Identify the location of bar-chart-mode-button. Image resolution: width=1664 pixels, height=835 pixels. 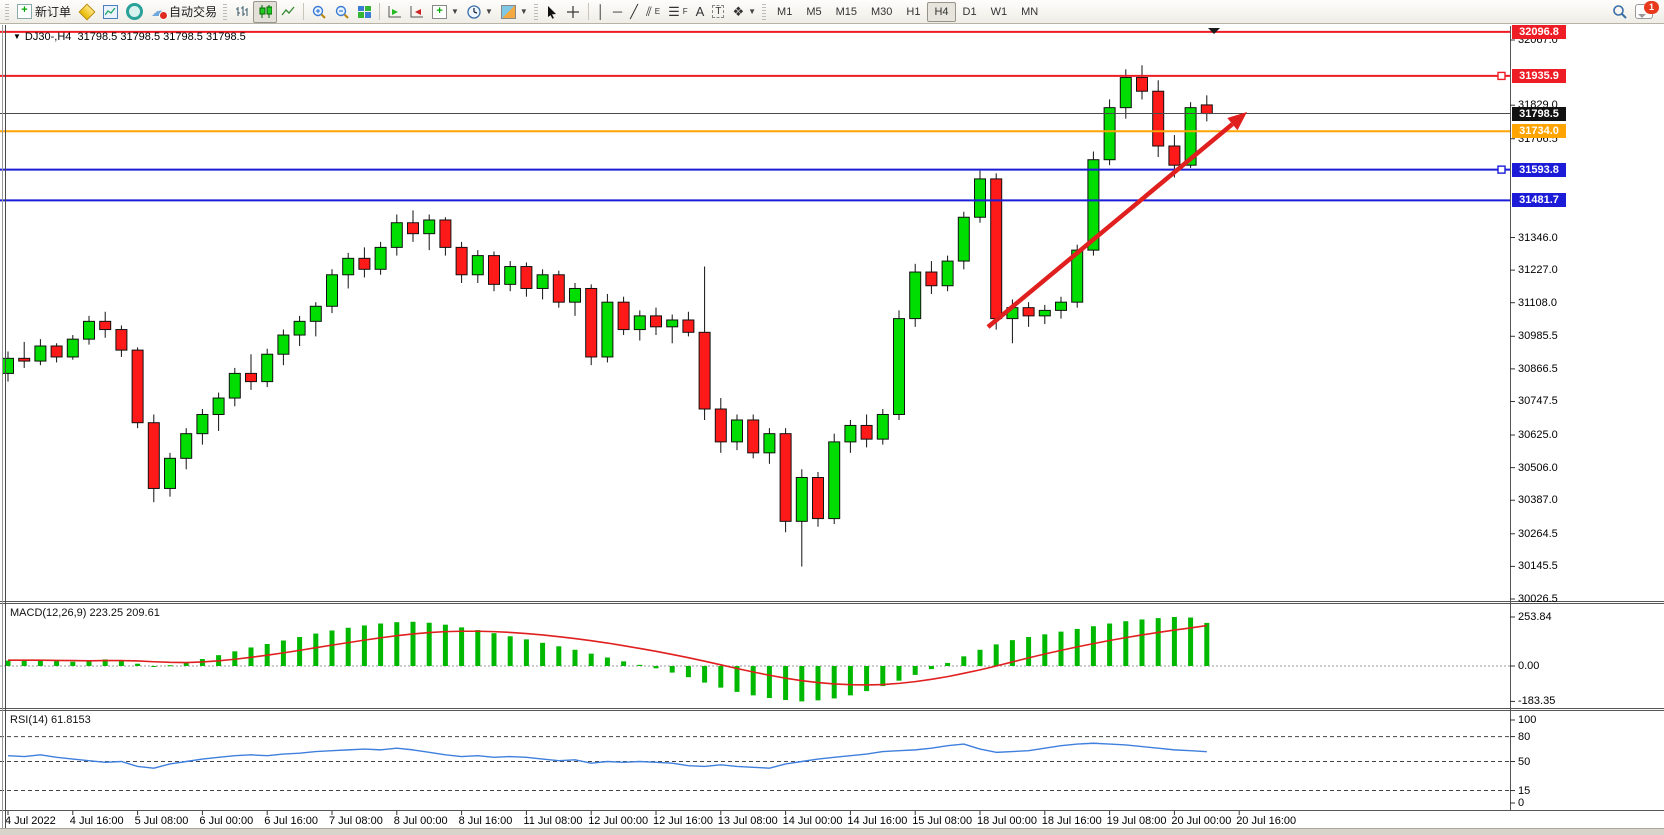
(242, 12).